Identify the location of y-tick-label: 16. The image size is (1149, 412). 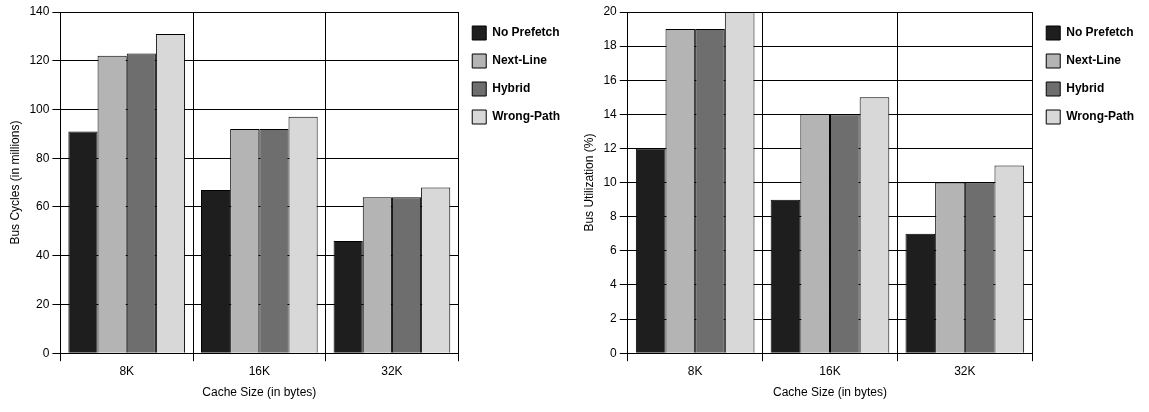
(610, 79).